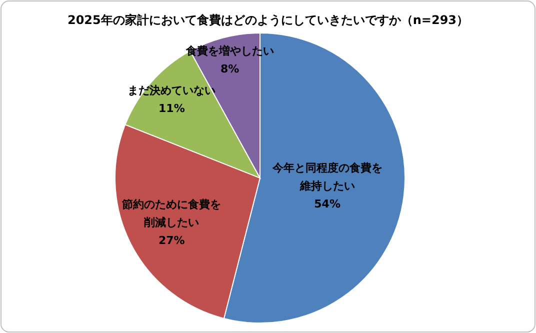 The width and height of the screenshot is (536, 333). Describe the element at coordinates (230, 69) in the screenshot. I see `data-label: 8%` at that location.